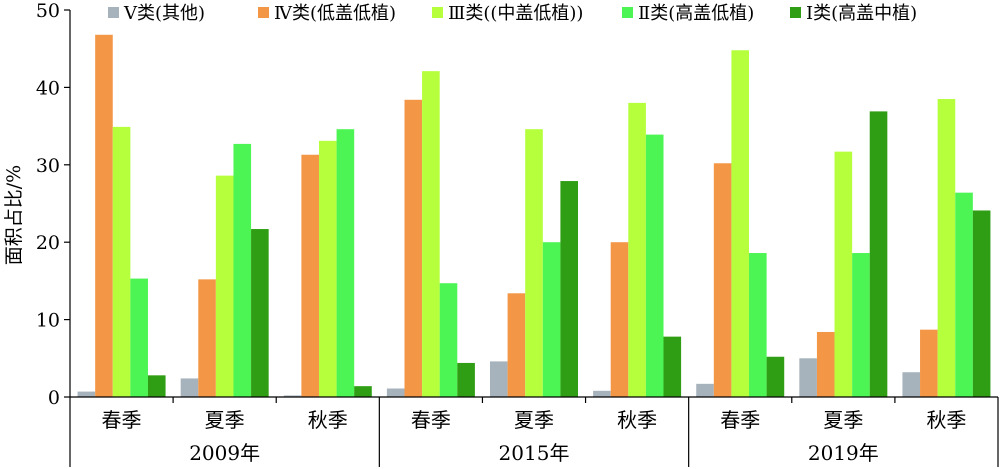 This screenshot has width=1000, height=469. What do you see at coordinates (164, 13) in the screenshot?
I see `legend-label-1: Ⅴ类(其他)` at bounding box center [164, 13].